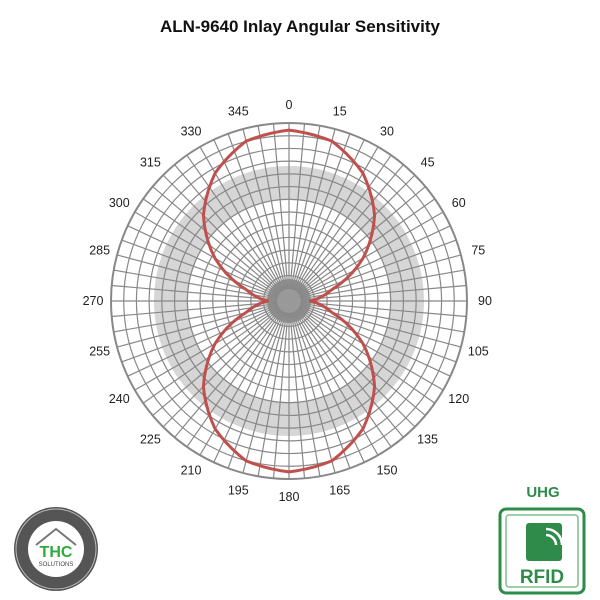 The height and width of the screenshot is (600, 600). Describe the element at coordinates (300, 26) in the screenshot. I see `chart-title: ALN-9640 Inlay Angular Sensitivity` at that location.